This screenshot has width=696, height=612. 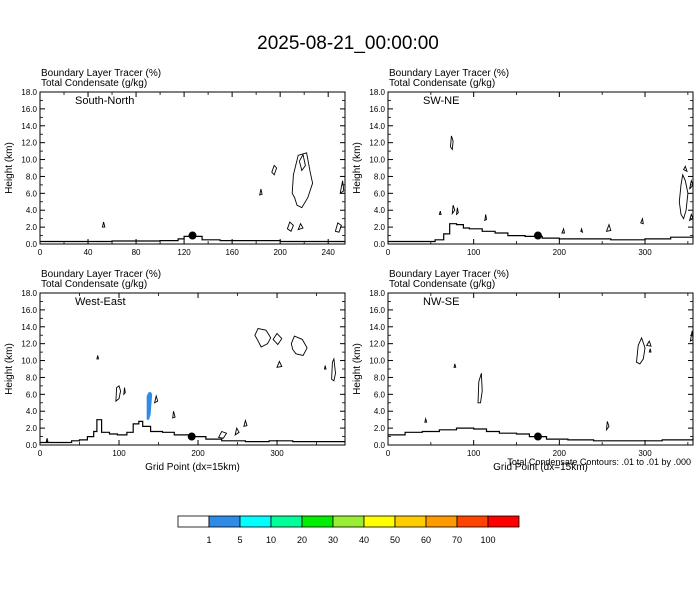 What do you see at coordinates (364, 540) in the screenshot?
I see `colorbar-label: 40` at bounding box center [364, 540].